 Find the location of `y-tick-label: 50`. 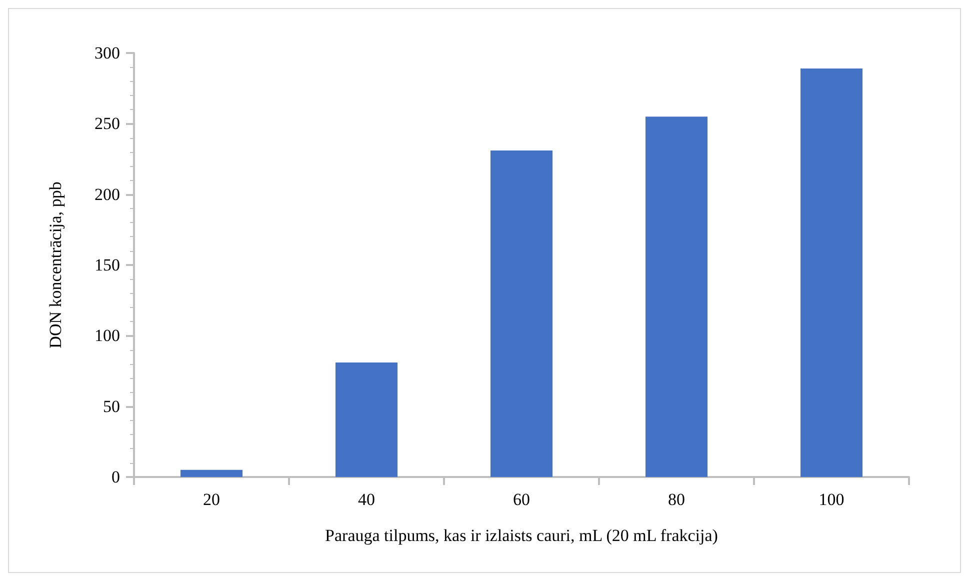

y-tick-label: 50 is located at coordinates (111, 406).